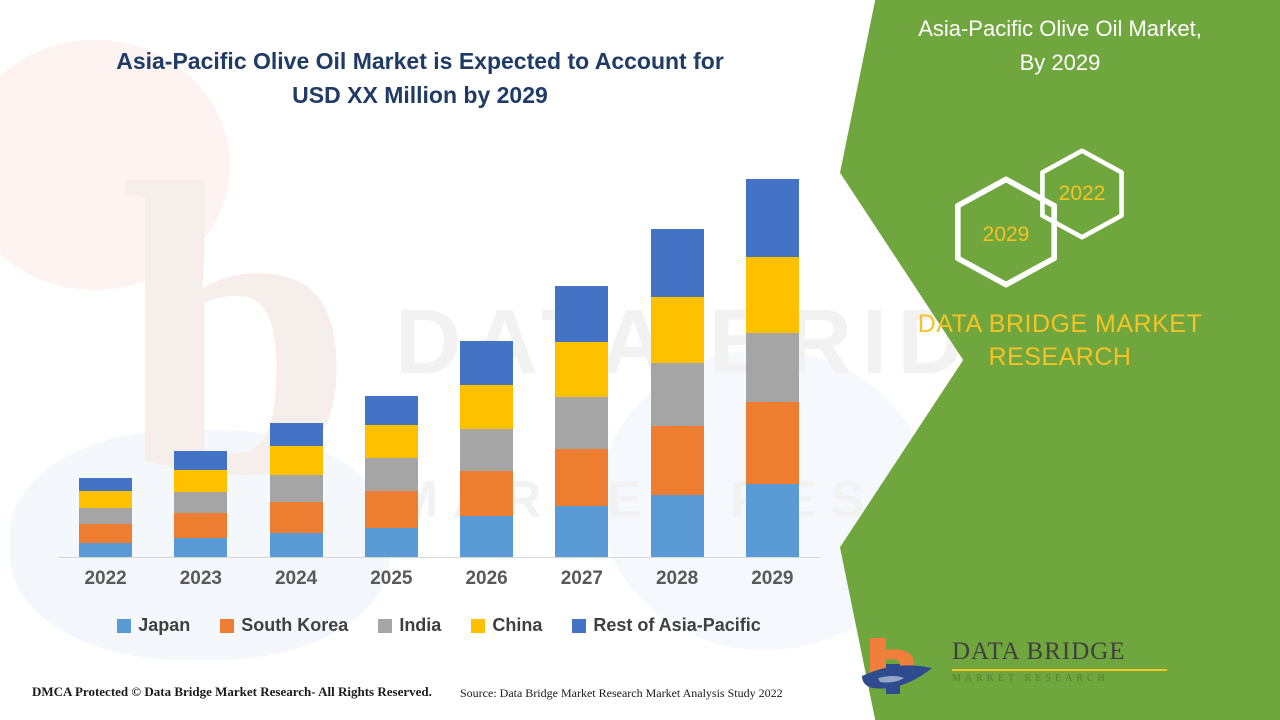 The height and width of the screenshot is (720, 1280). I want to click on x-axis-label-2026: 2026, so click(486, 578).